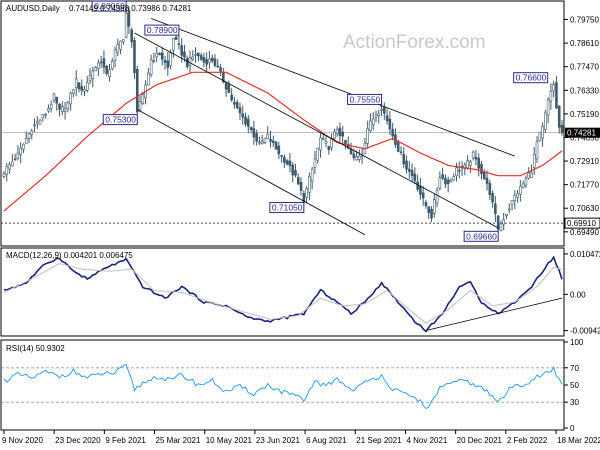  I want to click on annotation-label: 0.69660, so click(481, 236).